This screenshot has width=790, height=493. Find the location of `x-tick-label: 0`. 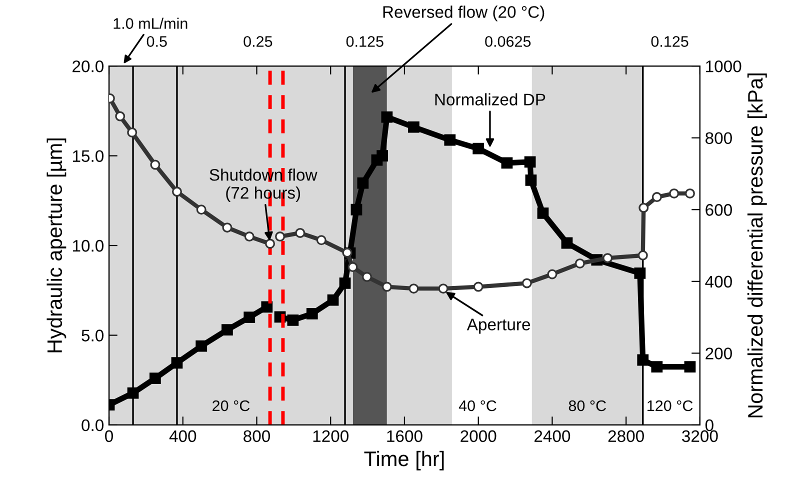

x-tick-label: 0 is located at coordinates (109, 436).